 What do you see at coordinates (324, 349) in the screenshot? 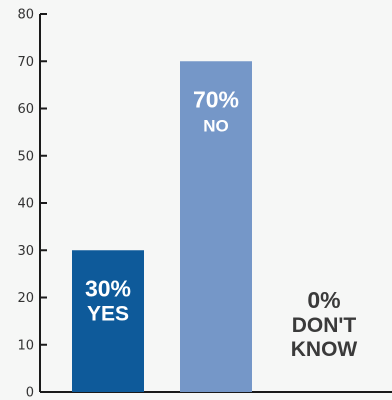
I see `bar-category-label: KNOW` at bounding box center [324, 349].